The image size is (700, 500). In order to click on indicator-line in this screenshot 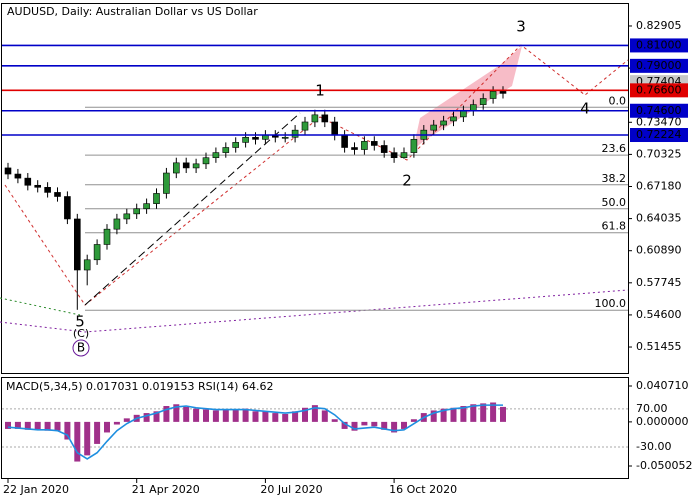, I will do `click(255, 432)`.